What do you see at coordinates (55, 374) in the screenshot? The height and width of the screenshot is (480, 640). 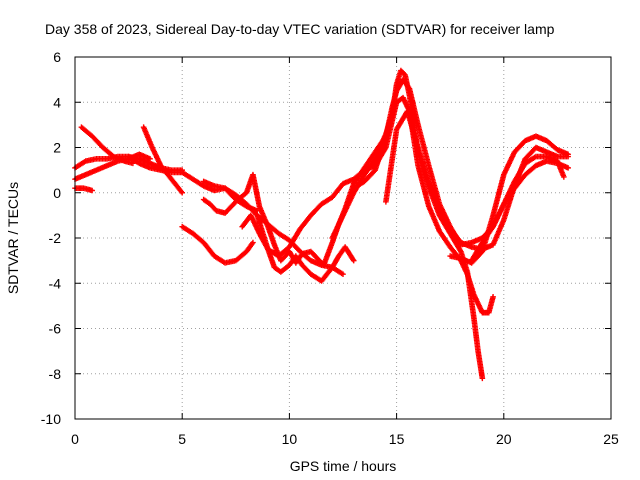 I see `y-tick-label: -8` at bounding box center [55, 374].